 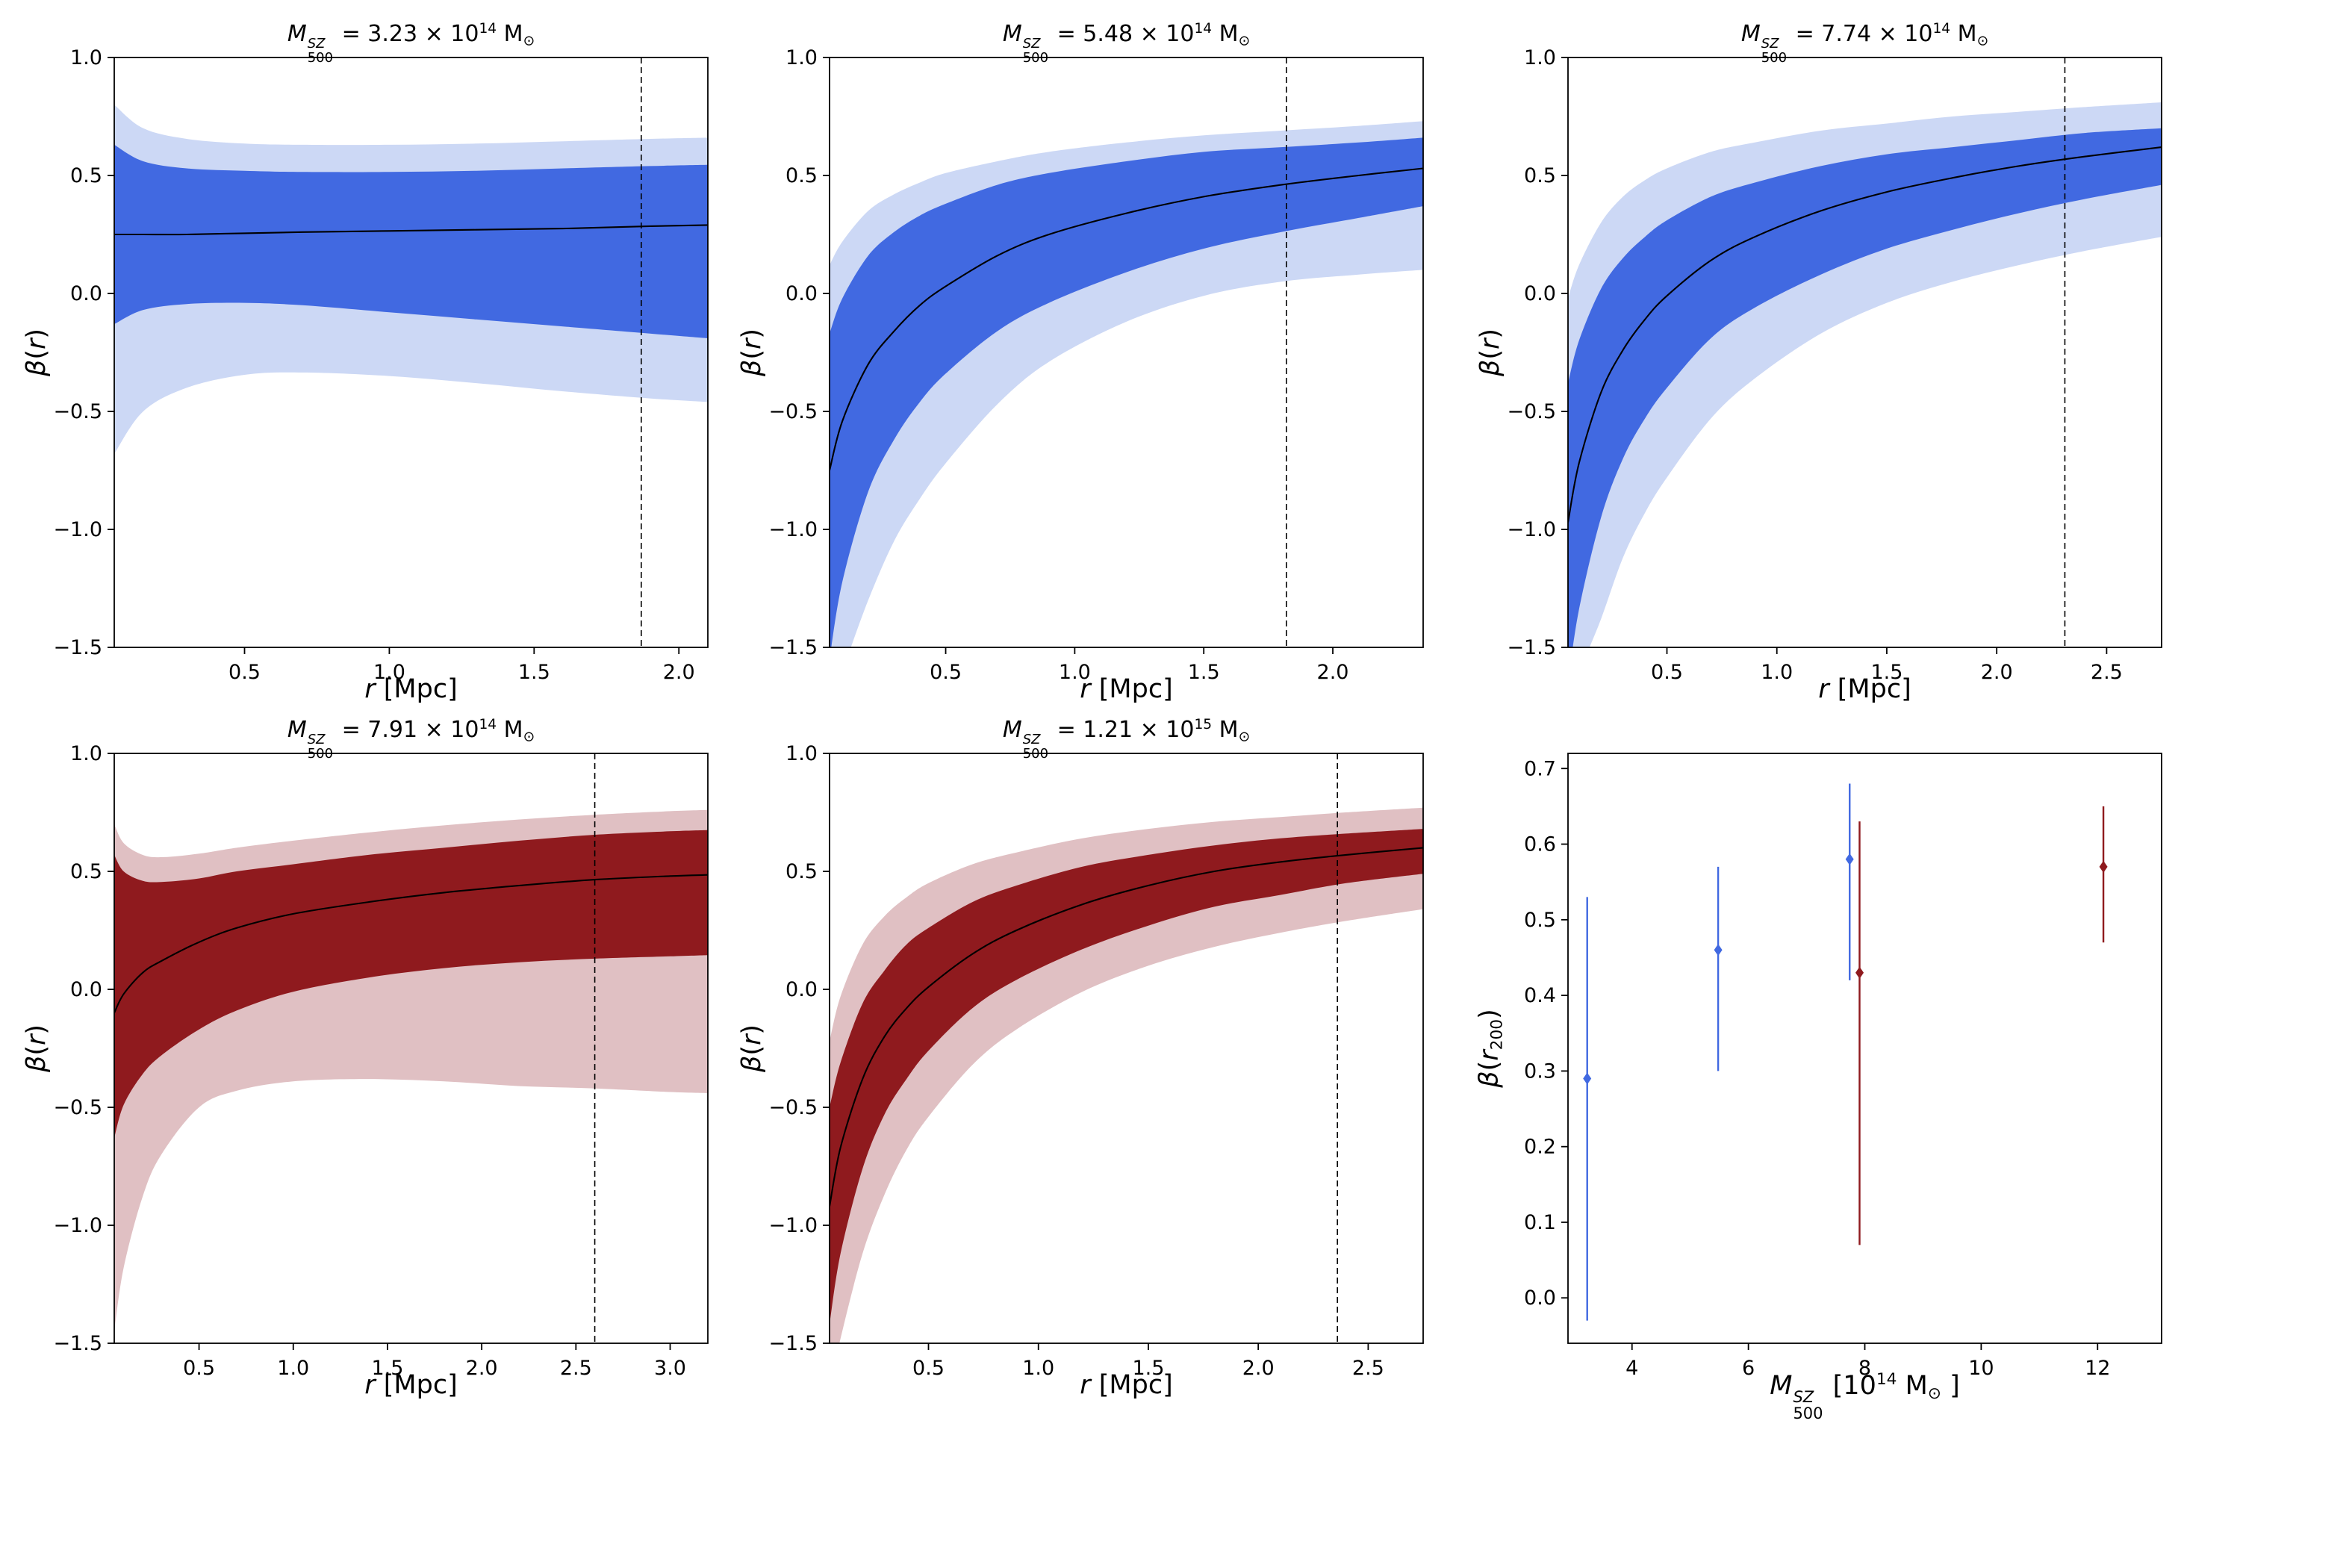 What do you see at coordinates (1540, 844) in the screenshot?
I see `y-tick-label: 0.6` at bounding box center [1540, 844].